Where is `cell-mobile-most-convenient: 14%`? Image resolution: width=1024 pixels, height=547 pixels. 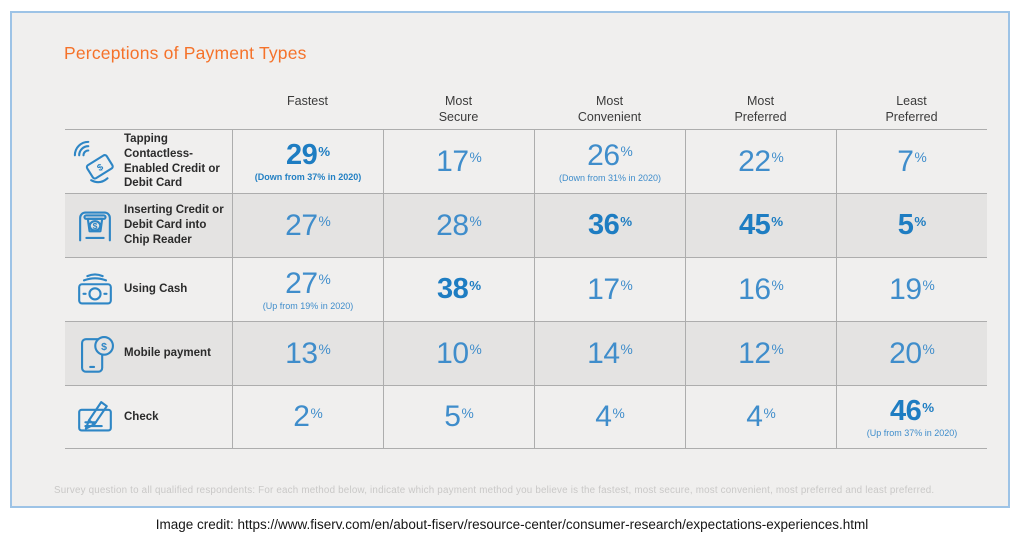
cell-mobile-most-convenient: 14% is located at coordinates (609, 353).